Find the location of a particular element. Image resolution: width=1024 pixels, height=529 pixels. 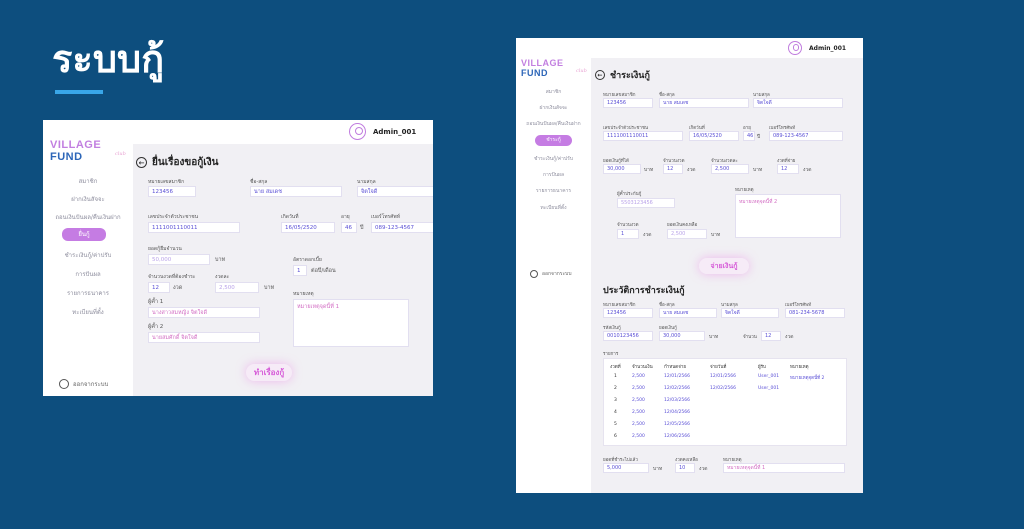

submit-loan-button: ทำเรื่องกู้ is located at coordinates (269, 372).